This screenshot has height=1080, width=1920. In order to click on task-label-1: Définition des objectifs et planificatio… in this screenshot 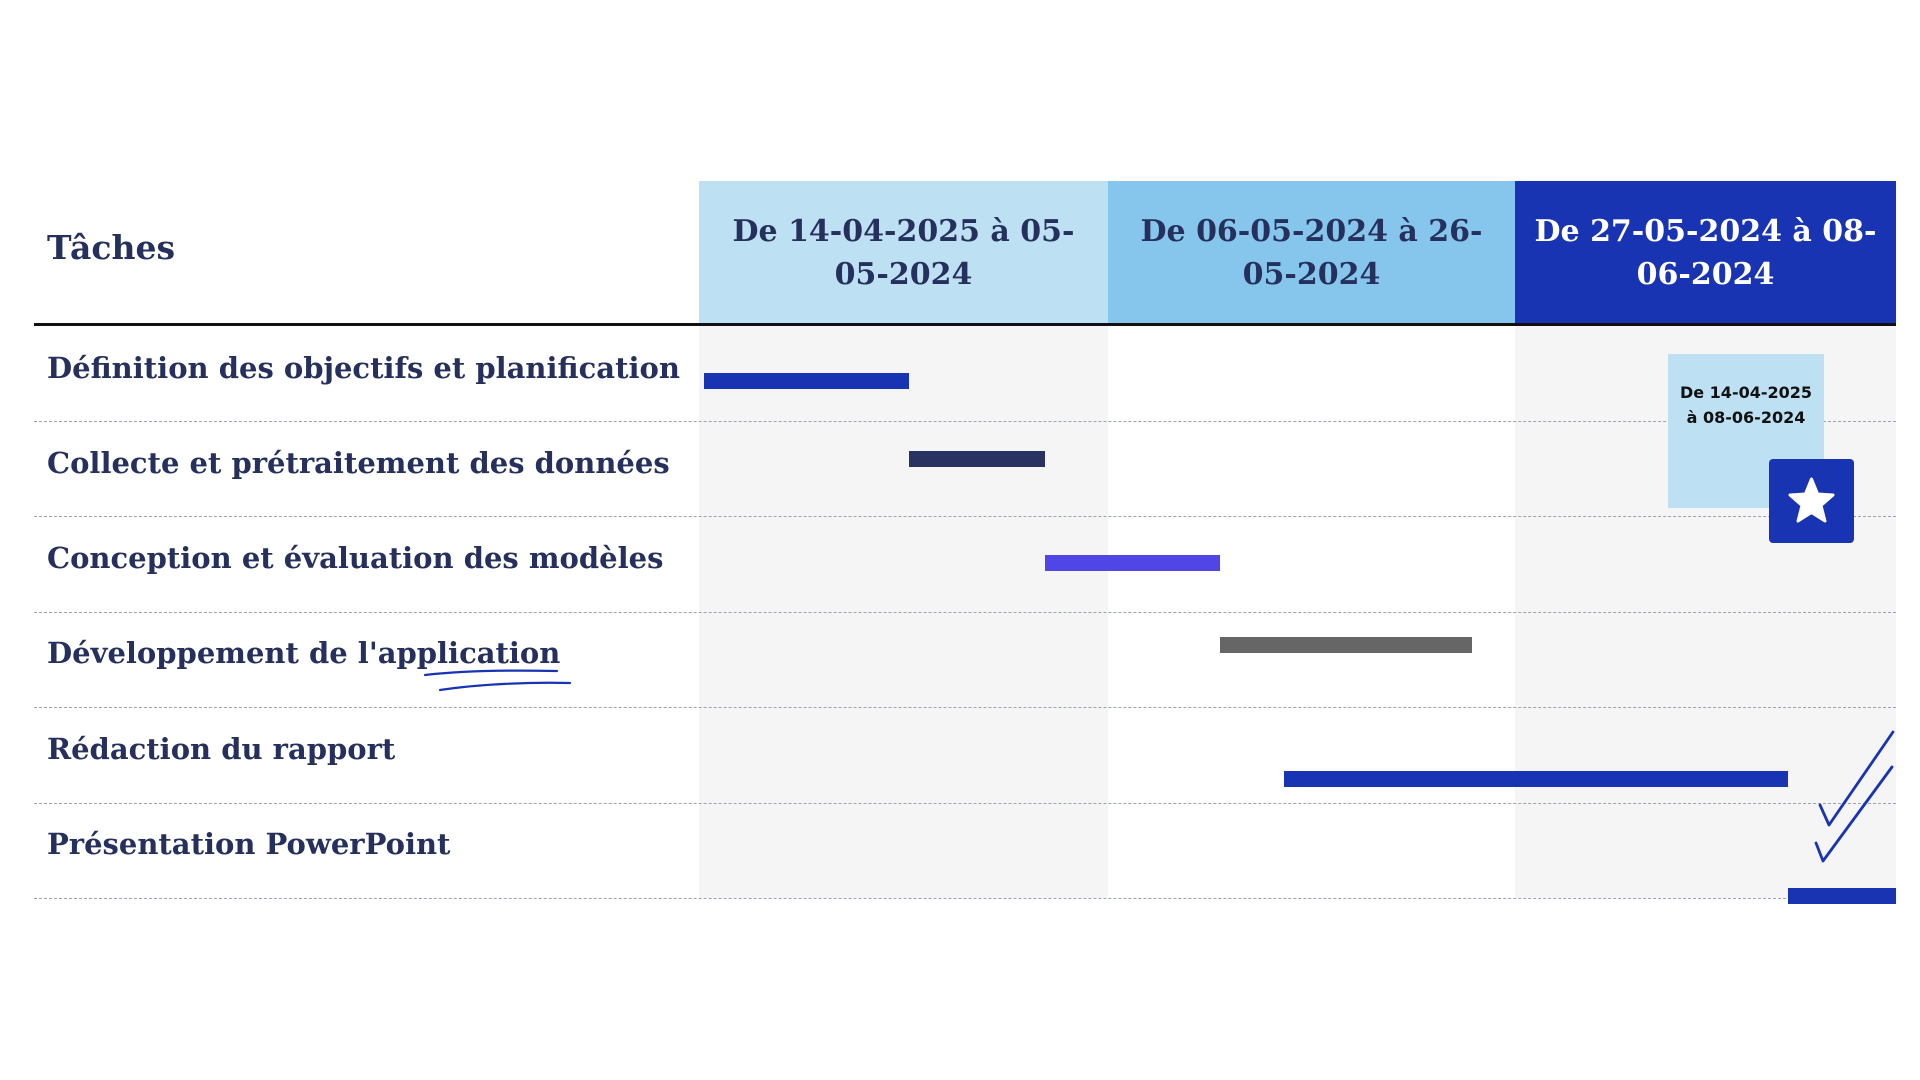, I will do `click(363, 368)`.